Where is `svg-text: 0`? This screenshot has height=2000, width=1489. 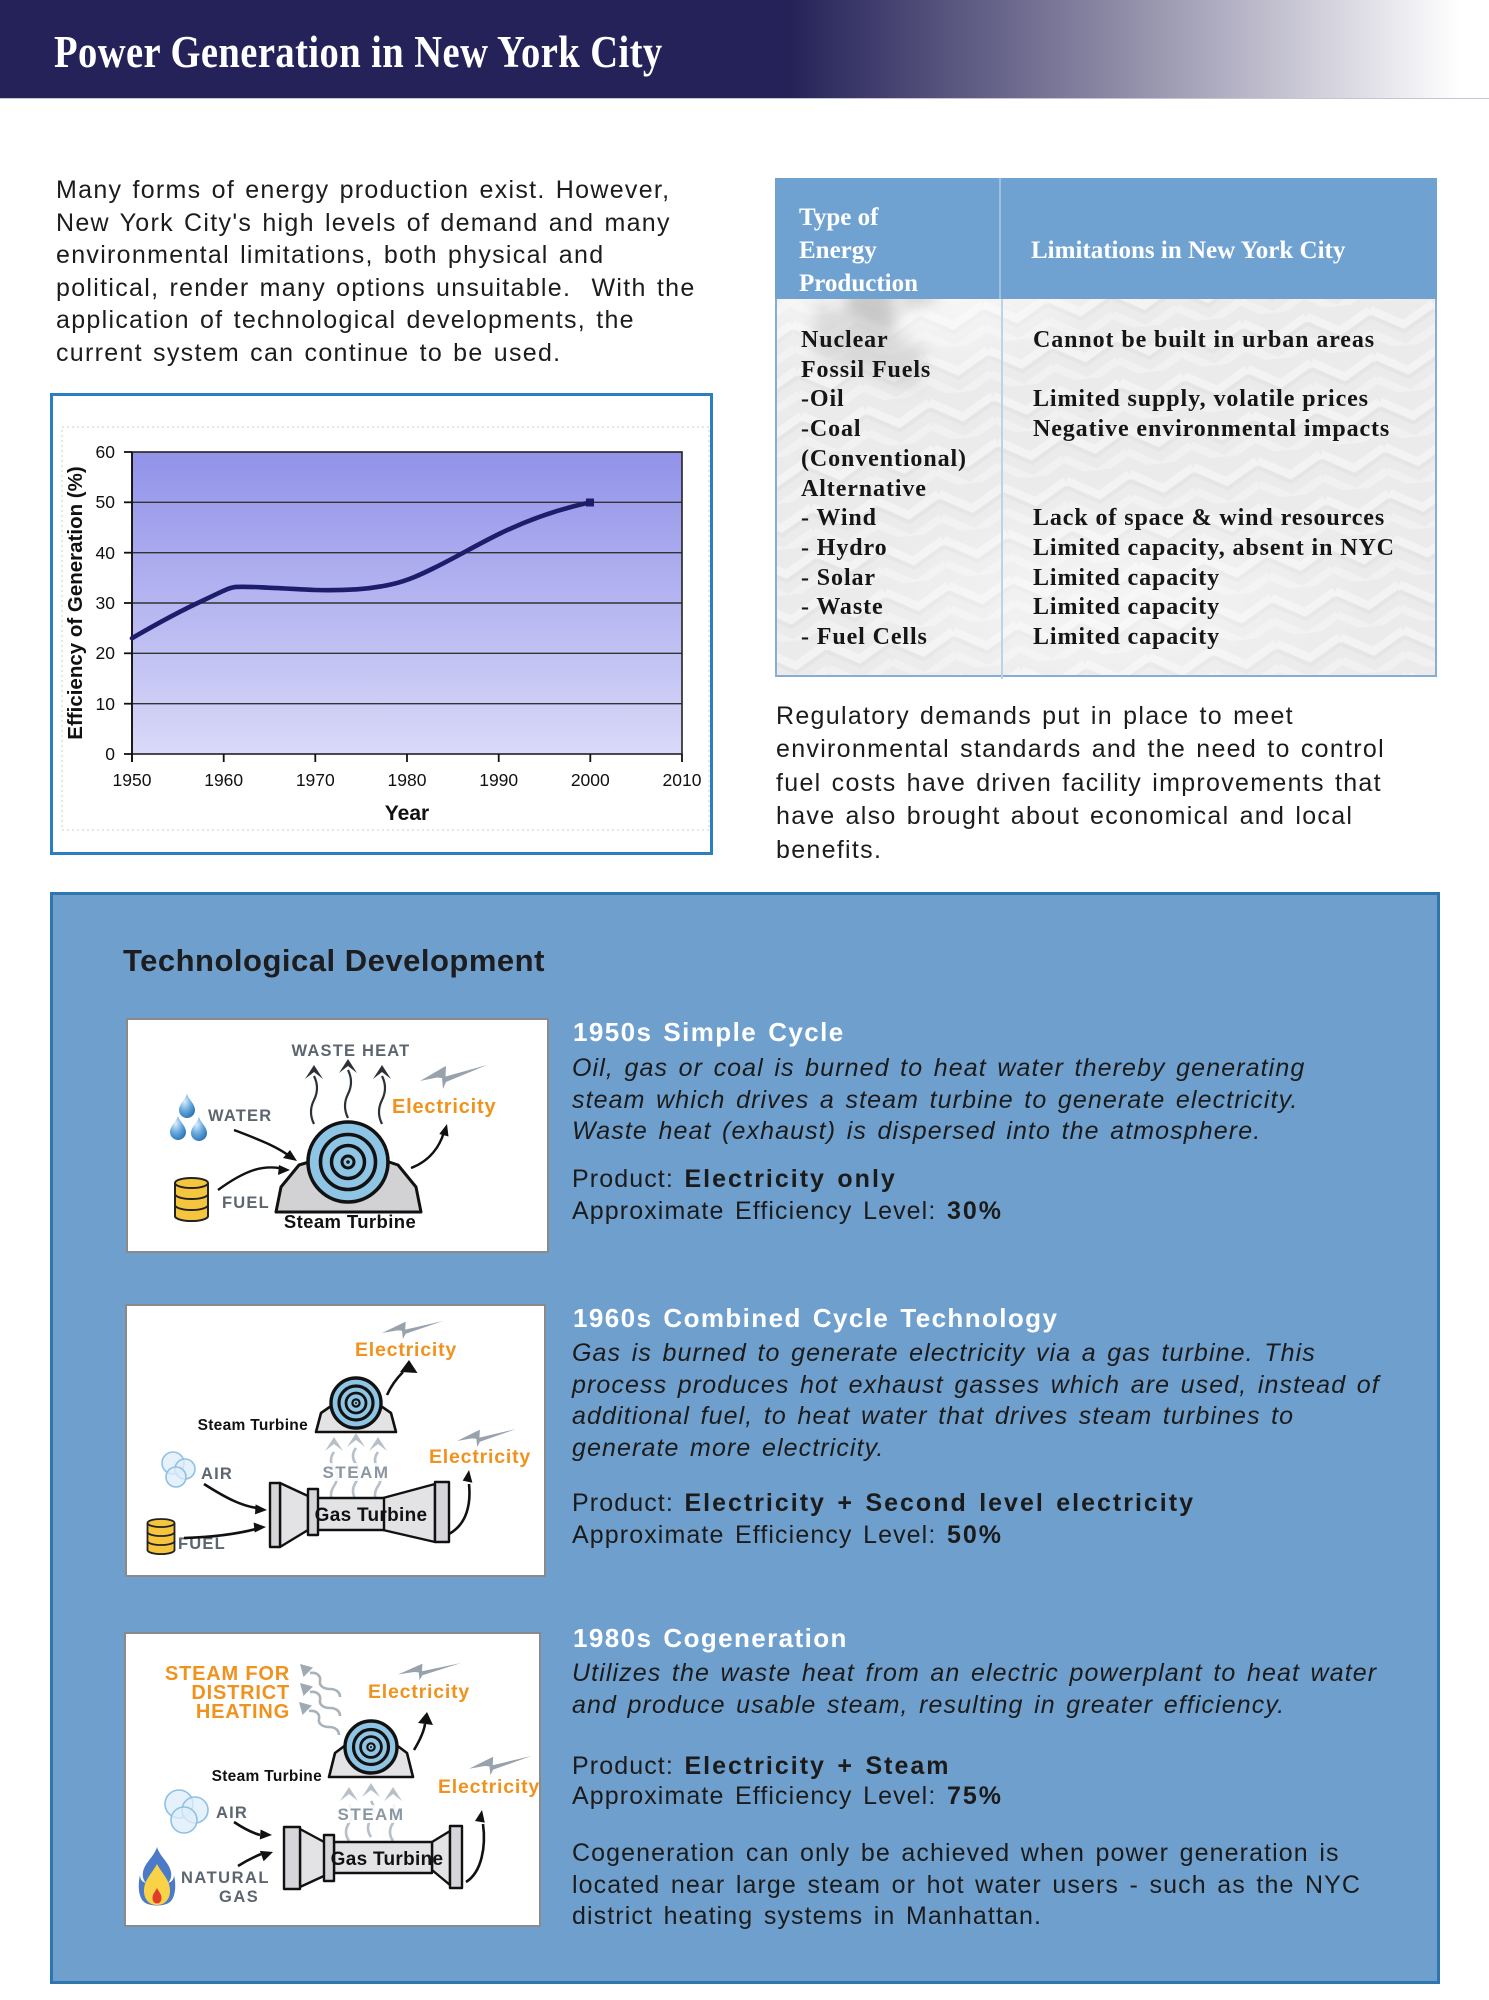 svg-text: 0 is located at coordinates (110, 754).